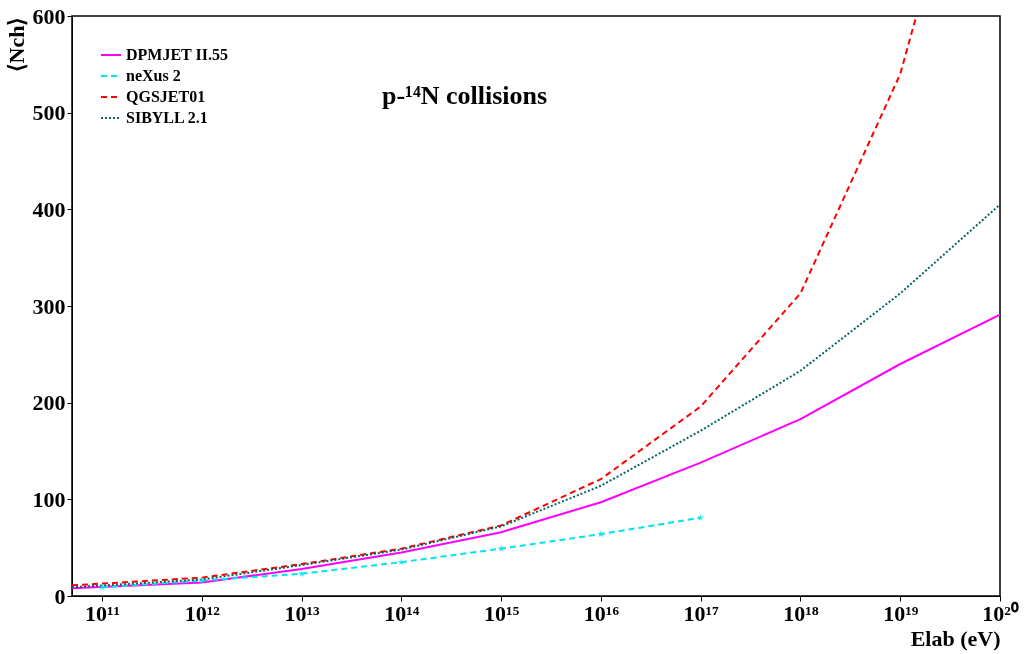  I want to click on y-tick-label: 200, so click(49, 403).